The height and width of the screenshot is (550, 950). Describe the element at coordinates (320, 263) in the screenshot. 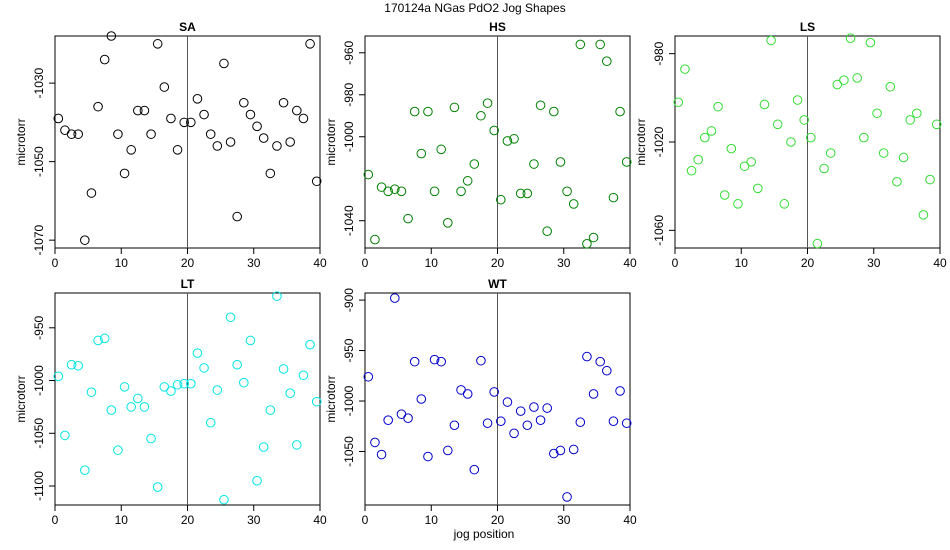

I see `panel-sa-x-tick-label: 40` at that location.